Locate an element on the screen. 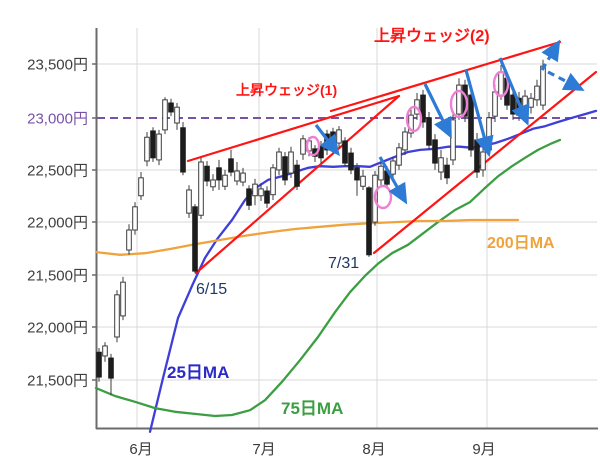 The width and height of the screenshot is (600, 461). wedge2-upper is located at coordinates (445, 76).